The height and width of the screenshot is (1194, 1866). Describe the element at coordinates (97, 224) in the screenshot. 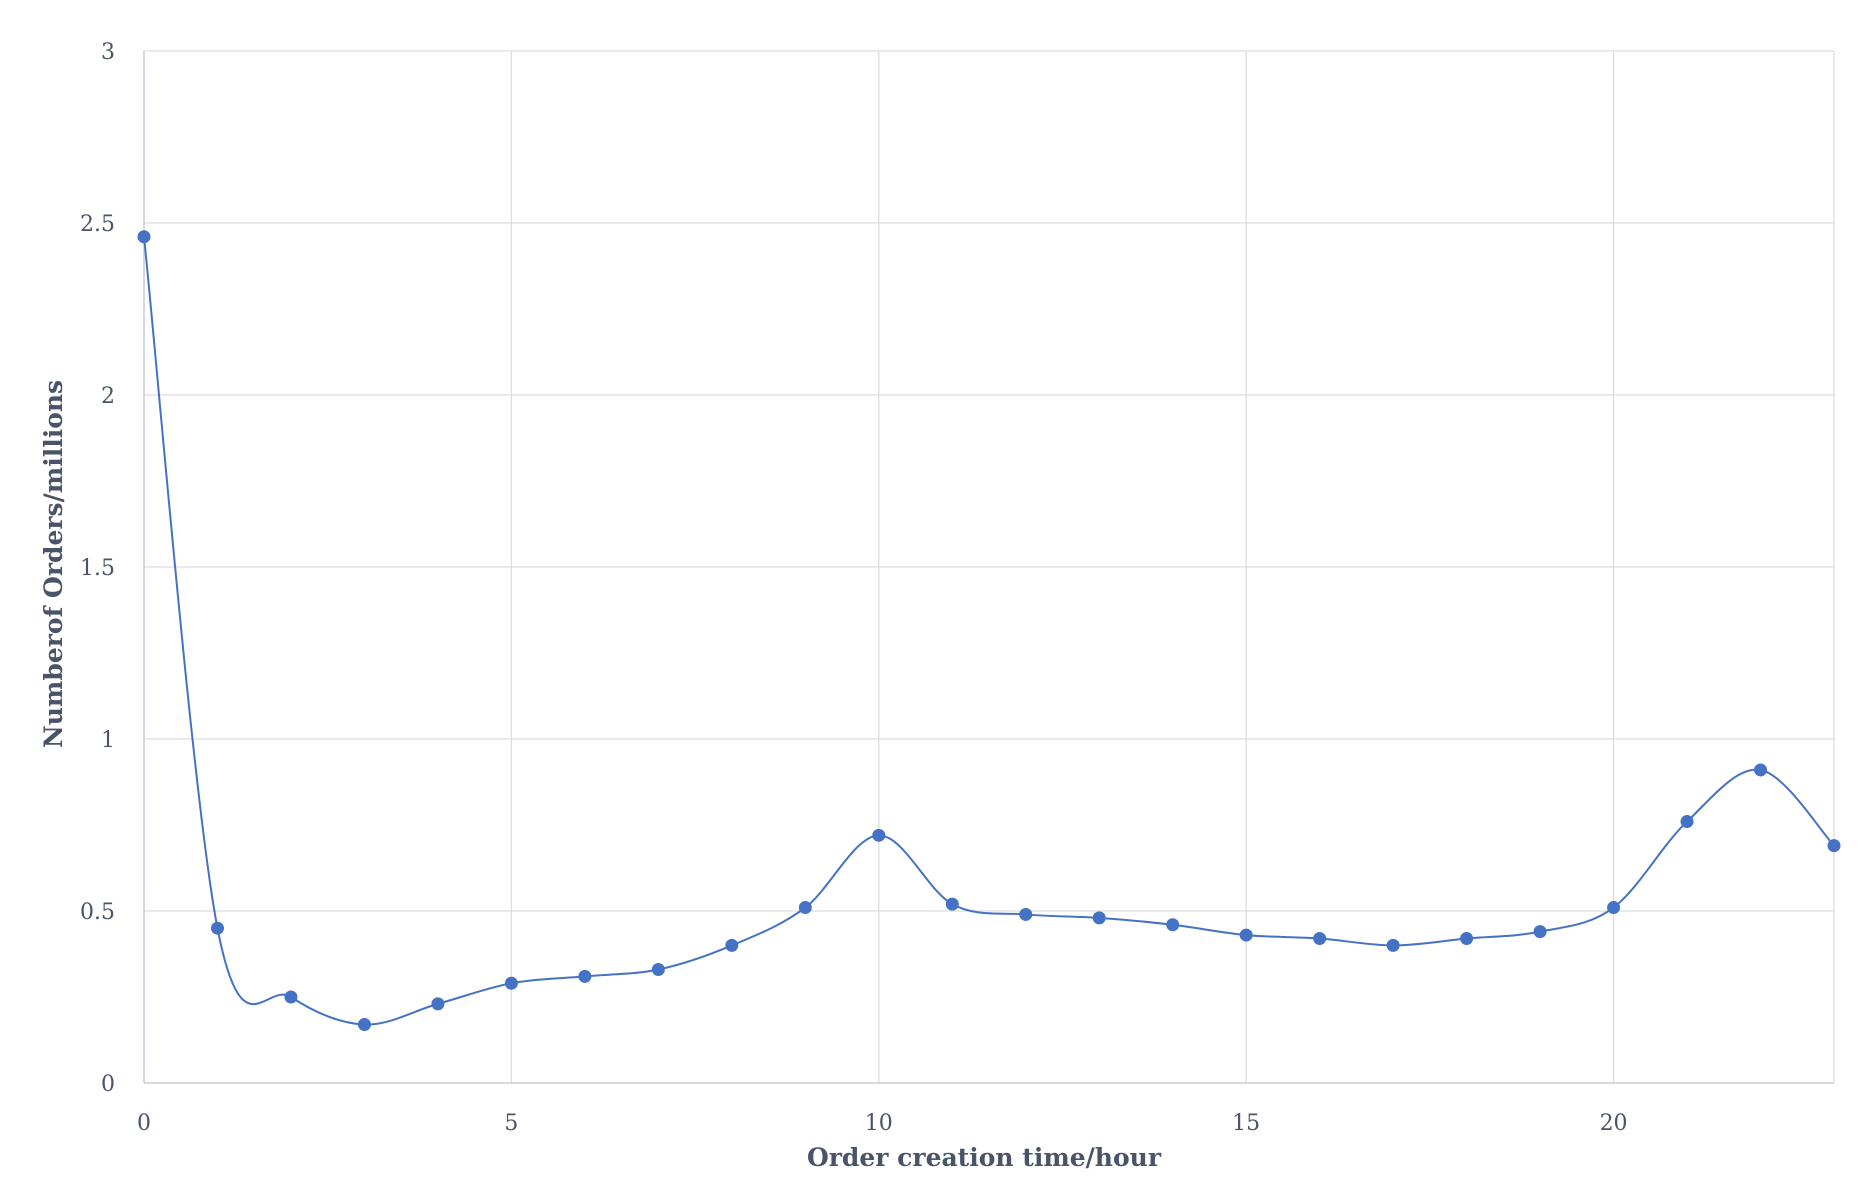

I see `y-tick-label: 2.5` at that location.